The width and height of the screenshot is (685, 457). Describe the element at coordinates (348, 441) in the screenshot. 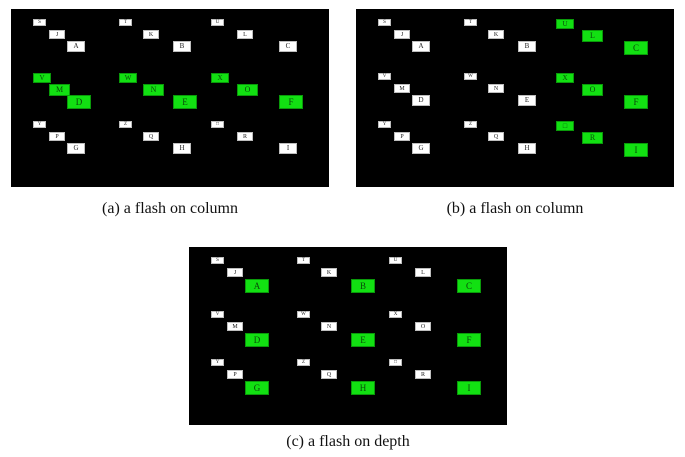

I see `caption-c: (c) a flash on depth` at that location.